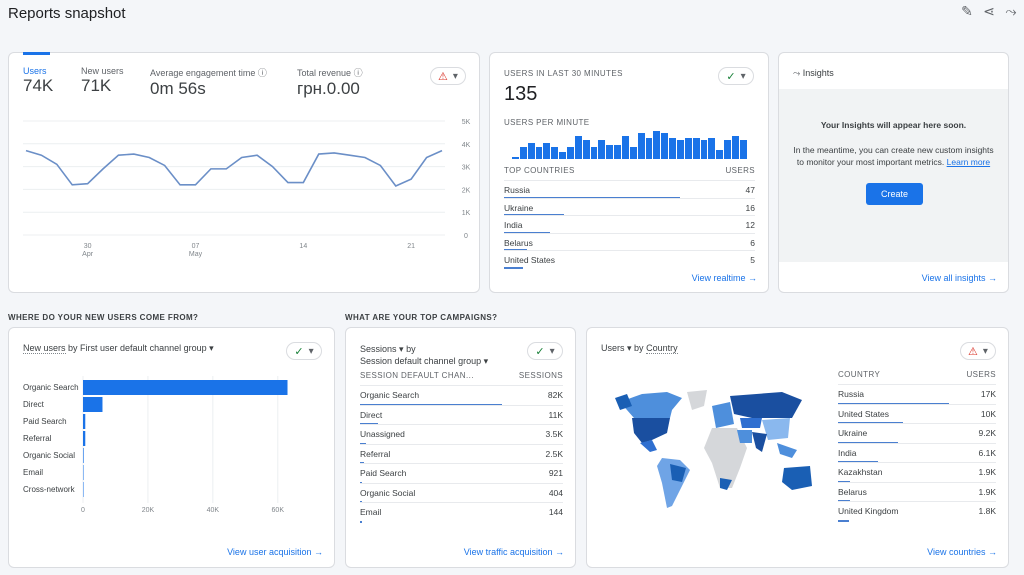 This screenshot has width=1024, height=575. I want to click on table-row: Russia 47, so click(629, 189).